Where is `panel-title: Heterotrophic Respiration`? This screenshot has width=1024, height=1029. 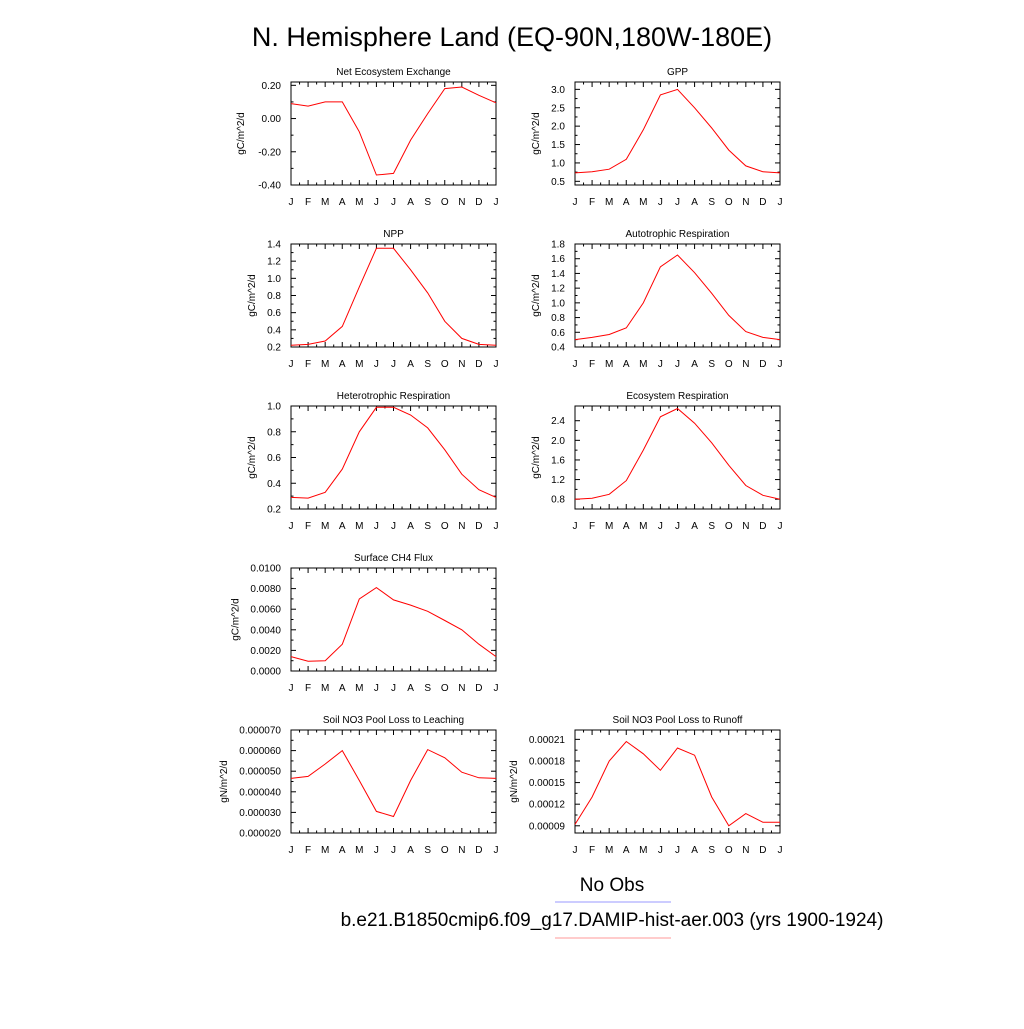 panel-title: Heterotrophic Respiration is located at coordinates (393, 396).